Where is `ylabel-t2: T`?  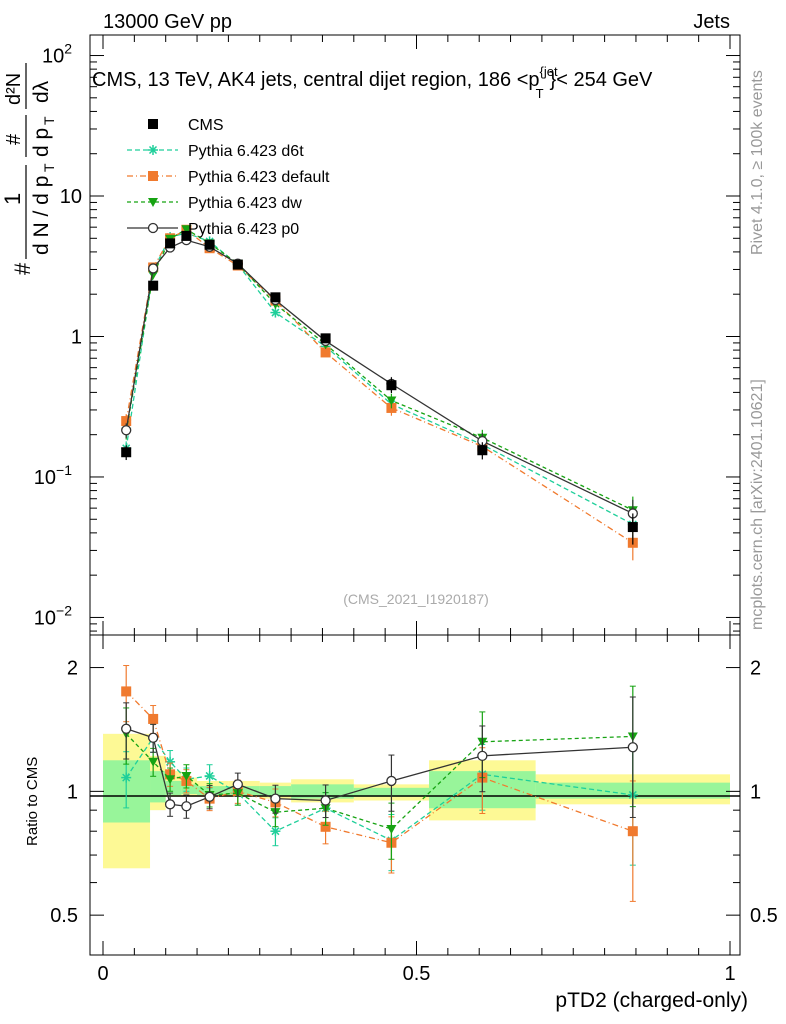
ylabel-t2: T is located at coordinates (49, 120).